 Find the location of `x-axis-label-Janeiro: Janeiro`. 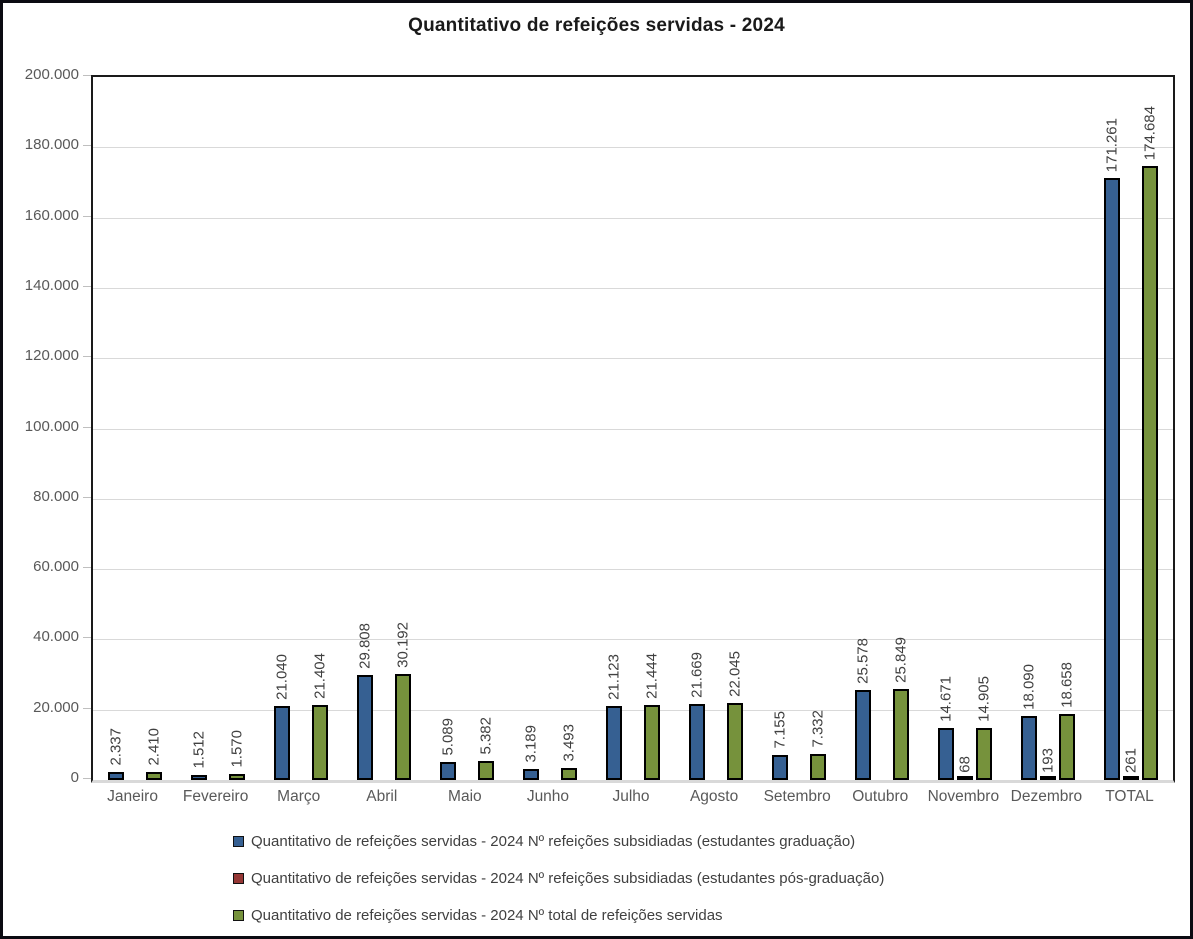

x-axis-label-Janeiro: Janeiro is located at coordinates (132, 796).